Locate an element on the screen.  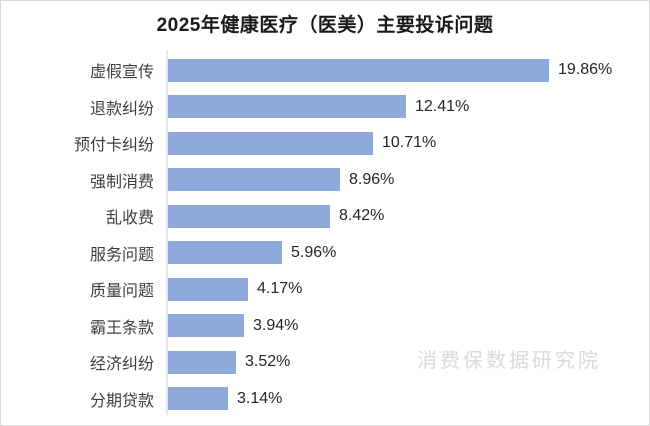
bar-track: 3.14% is located at coordinates (403, 399).